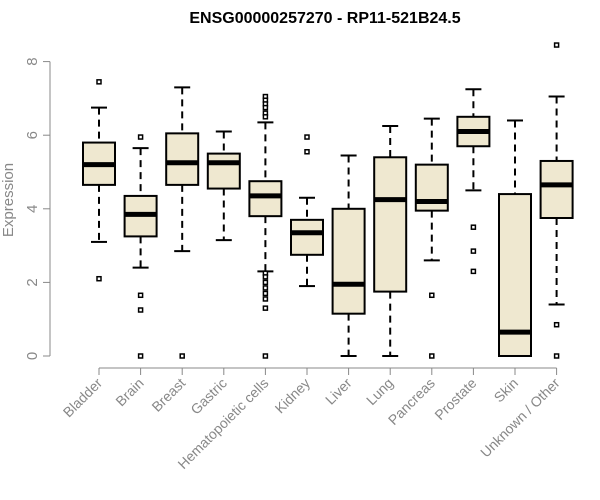  I want to click on box-lung, so click(390, 241).